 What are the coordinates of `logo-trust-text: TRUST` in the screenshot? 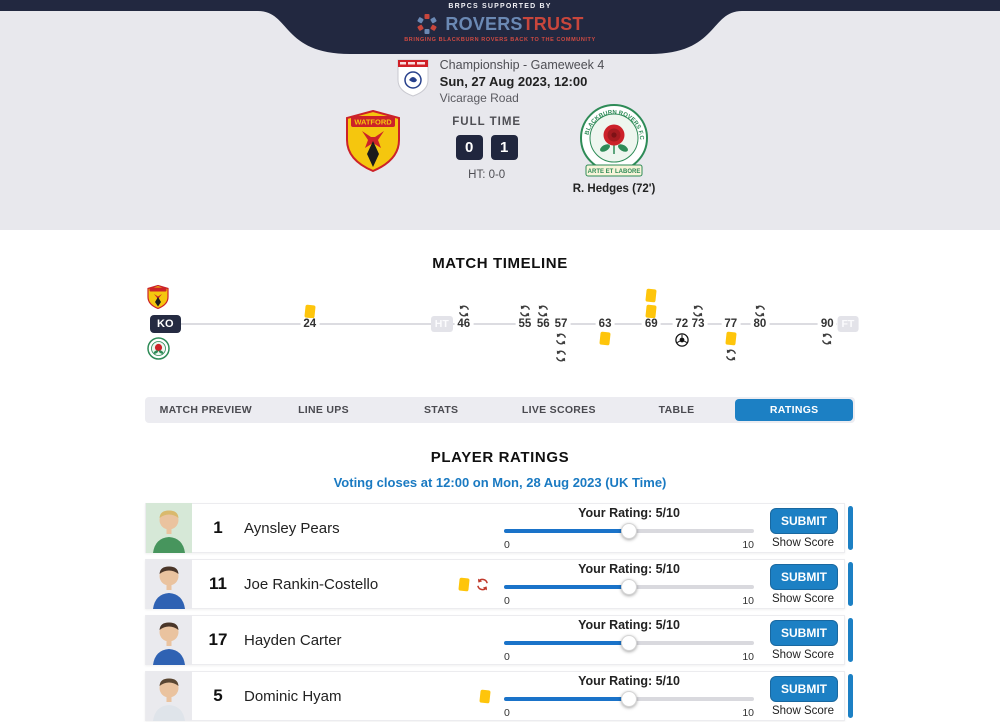 It's located at (553, 23).